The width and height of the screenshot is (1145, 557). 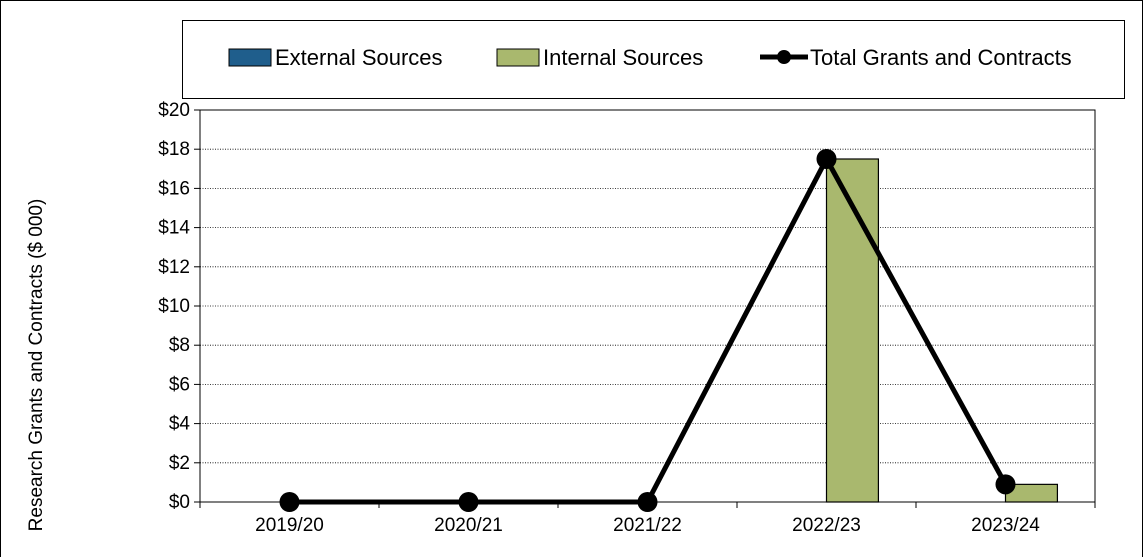 I want to click on y-tick-label: $14, so click(x=174, y=228).